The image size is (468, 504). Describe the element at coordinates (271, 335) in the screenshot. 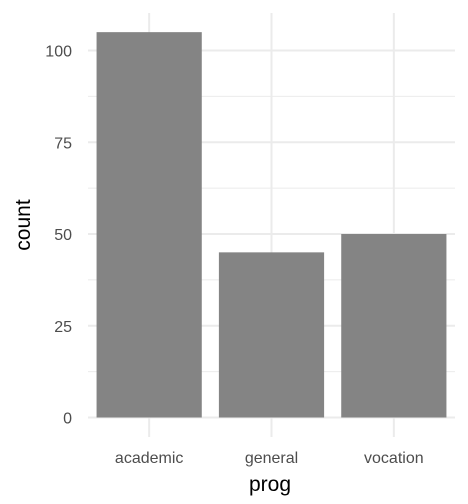

I see `bar-general` at that location.